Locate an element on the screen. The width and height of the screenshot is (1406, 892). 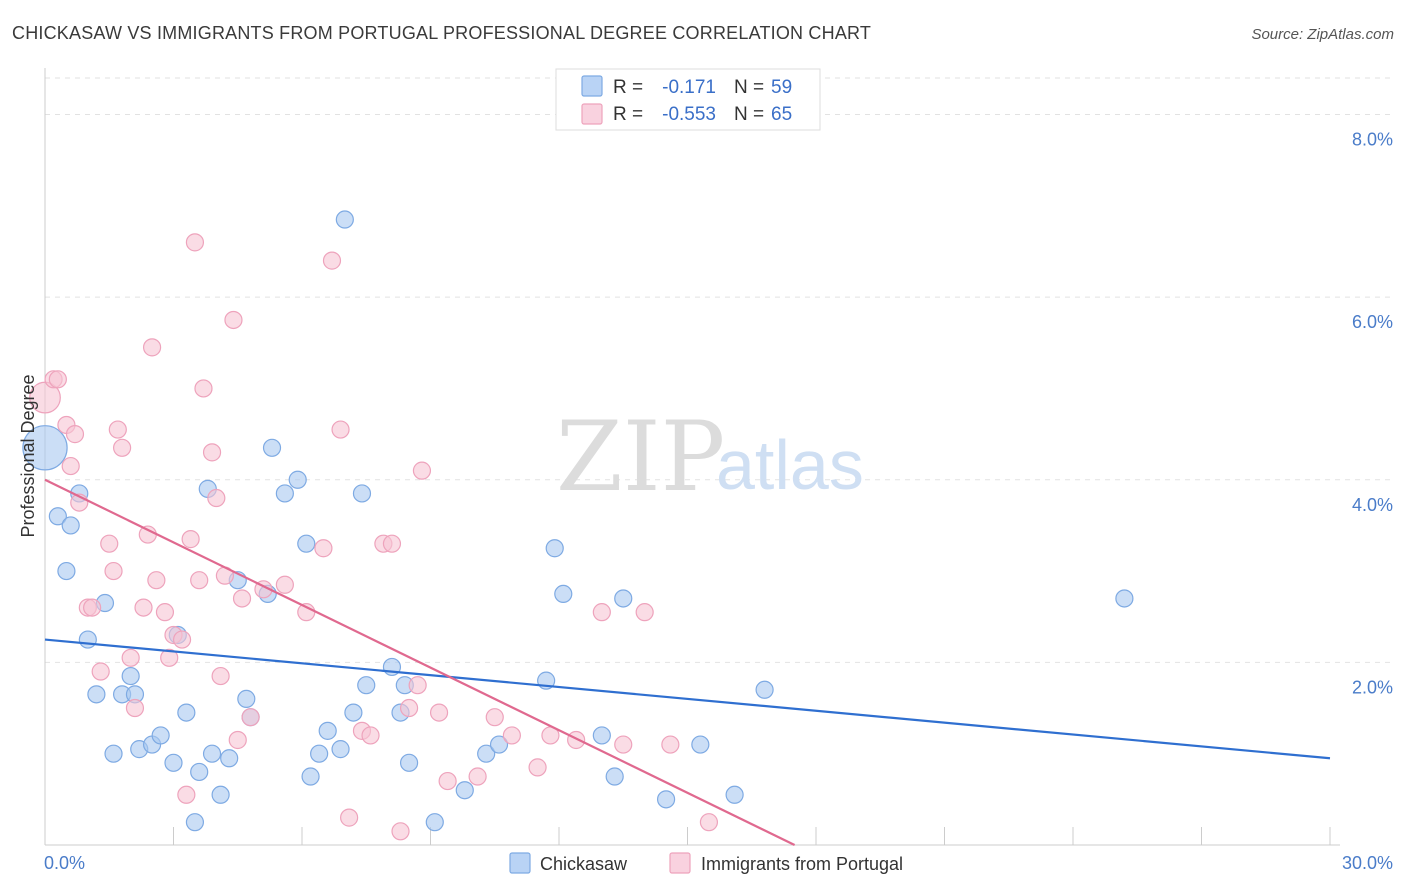
y-axis-label: Professional Degree is located at coordinates (28, 455).